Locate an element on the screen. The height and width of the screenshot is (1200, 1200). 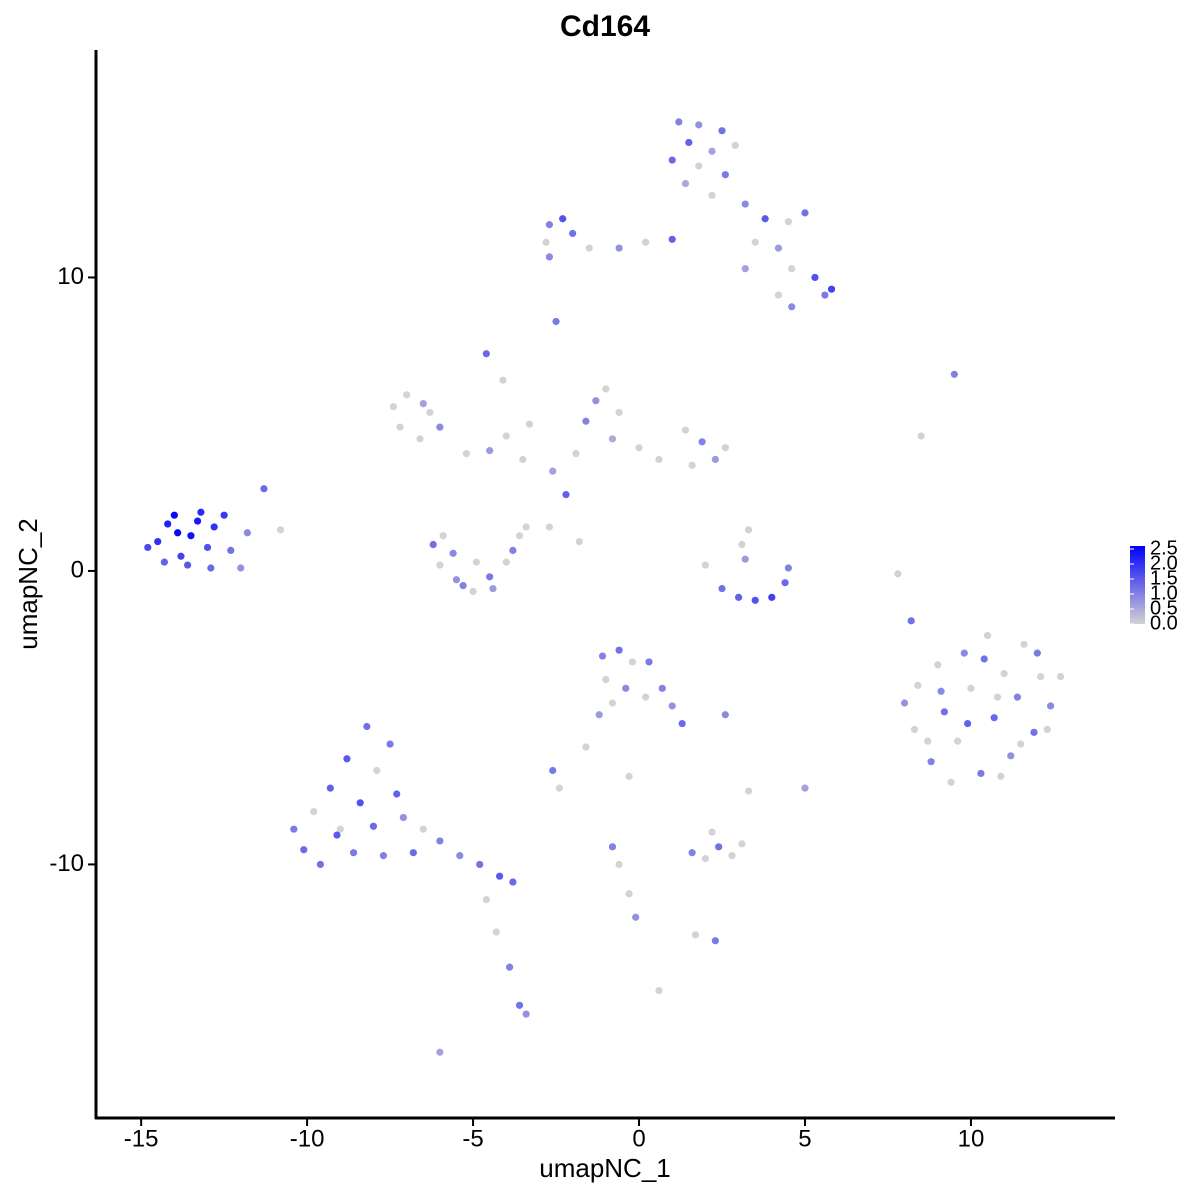
chart-title: Cd164 is located at coordinates (605, 26).